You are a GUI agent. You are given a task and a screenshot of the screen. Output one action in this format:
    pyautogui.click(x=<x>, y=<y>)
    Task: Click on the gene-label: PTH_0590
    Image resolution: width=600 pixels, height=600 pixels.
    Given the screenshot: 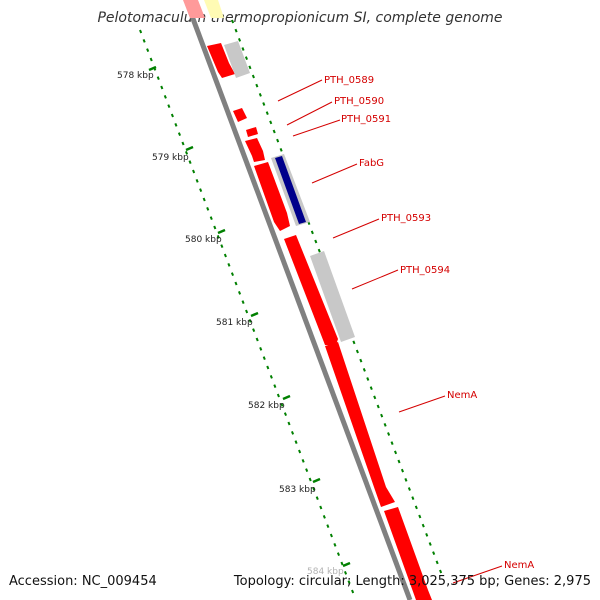 What is the action you would take?
    pyautogui.click(x=359, y=101)
    